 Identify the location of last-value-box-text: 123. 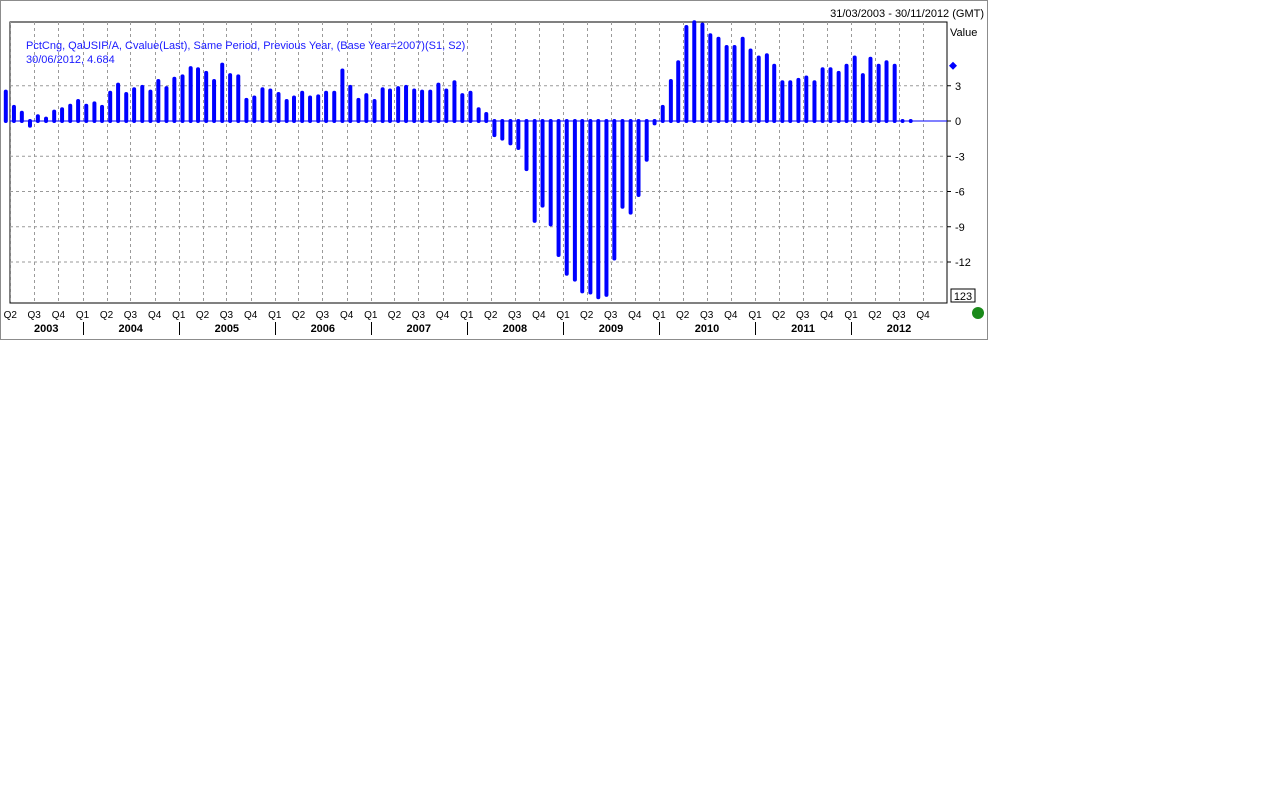
(963, 297).